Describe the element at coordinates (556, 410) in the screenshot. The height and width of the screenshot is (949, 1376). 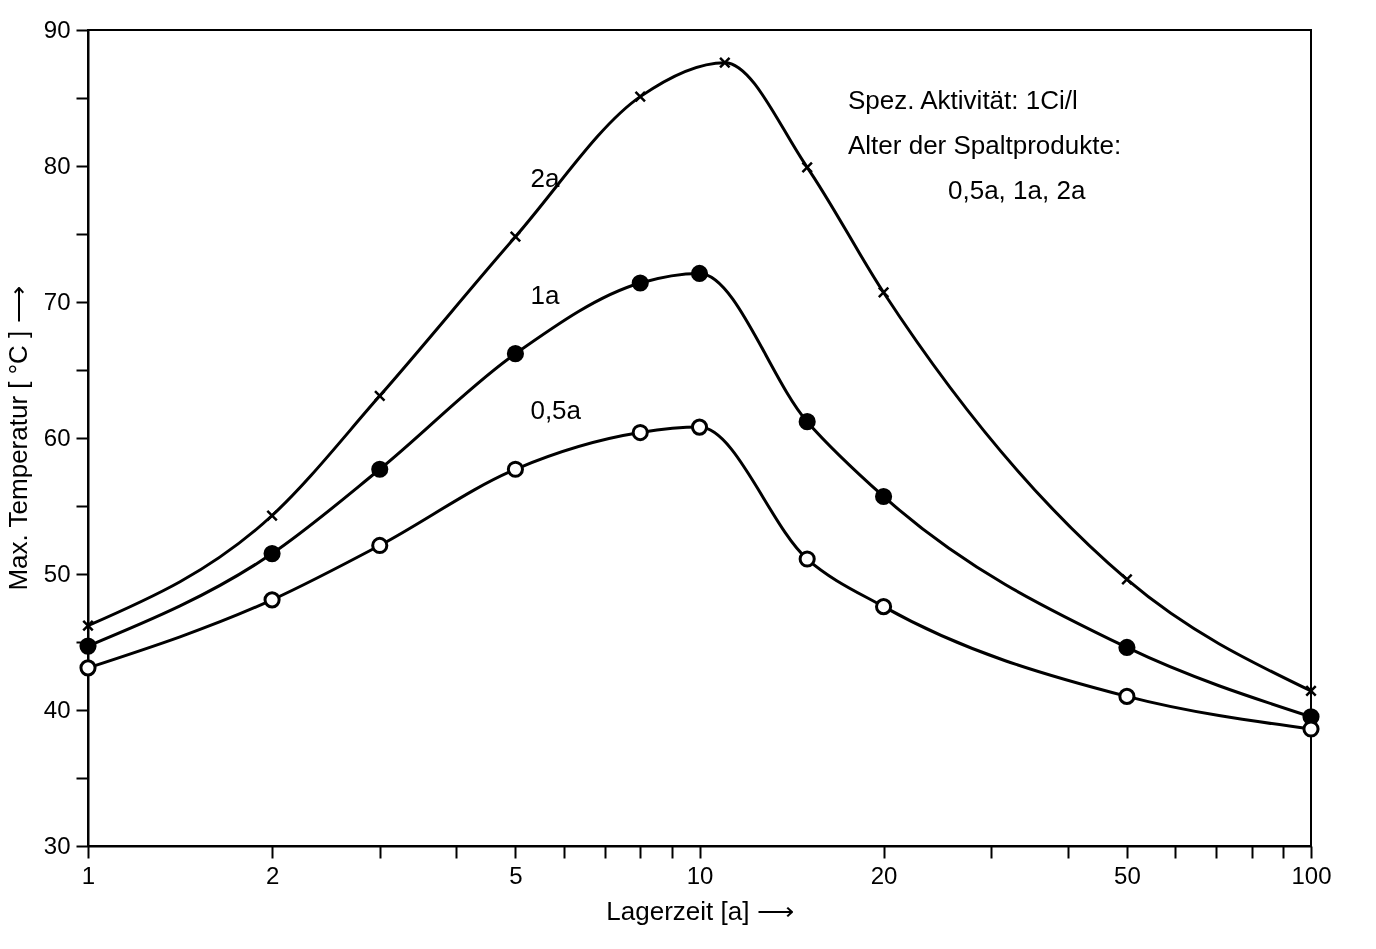
I see `series-label: 0,5a` at that location.